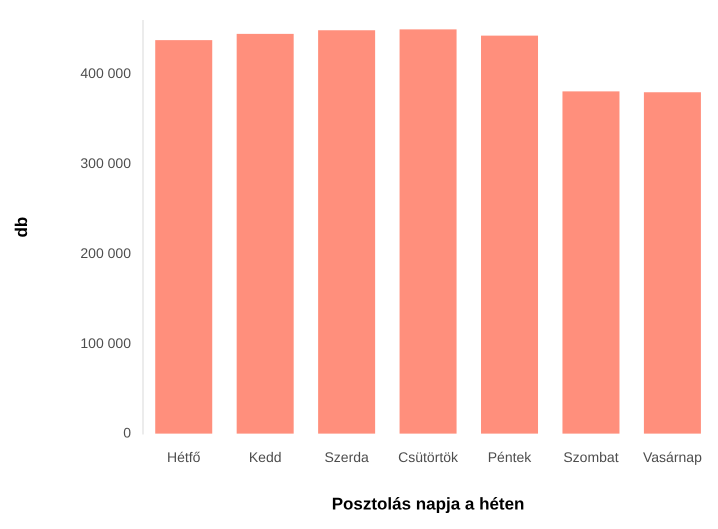  What do you see at coordinates (429, 457) in the screenshot?
I see `x-tick-label: Csütörtök` at bounding box center [429, 457].